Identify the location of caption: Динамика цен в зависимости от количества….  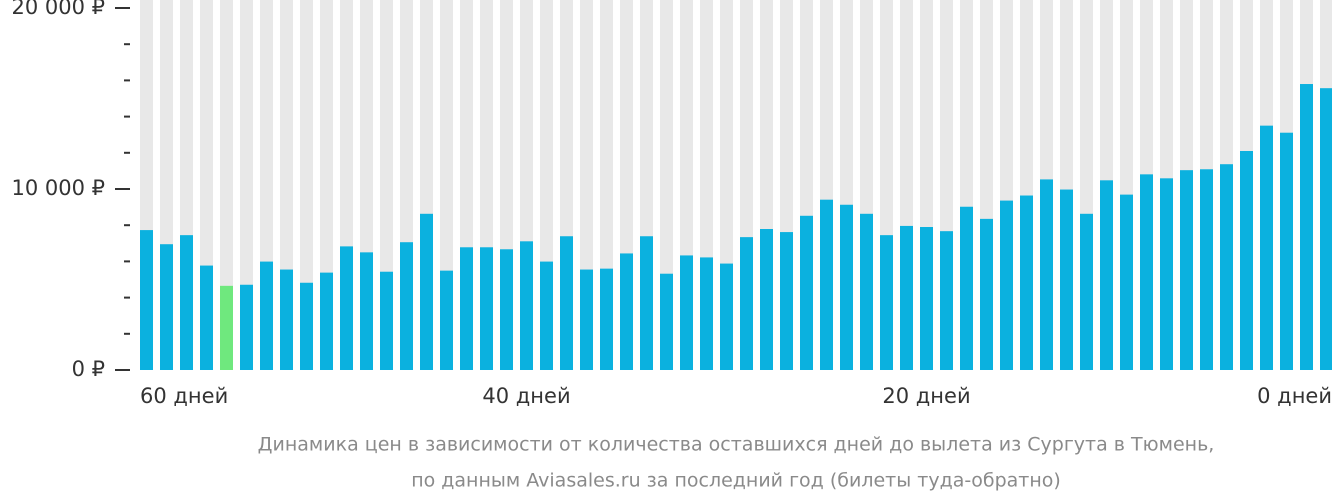
(736, 445).